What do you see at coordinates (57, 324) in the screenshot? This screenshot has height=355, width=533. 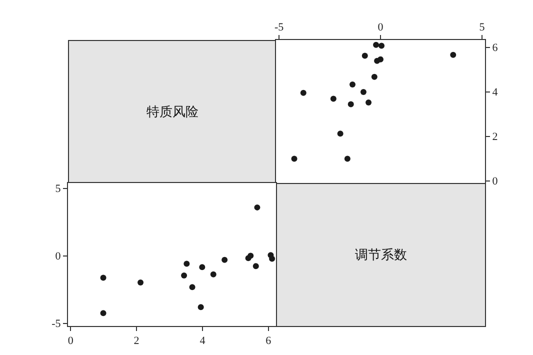 I see `y-tick-label: -5` at bounding box center [57, 324].